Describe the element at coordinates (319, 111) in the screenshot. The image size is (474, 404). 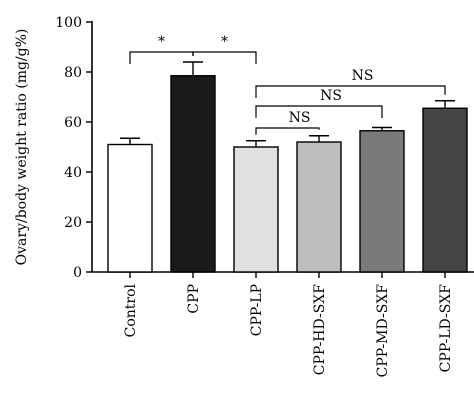
I see `bracket-CPP-LP-CPP-MD-SXF` at that location.